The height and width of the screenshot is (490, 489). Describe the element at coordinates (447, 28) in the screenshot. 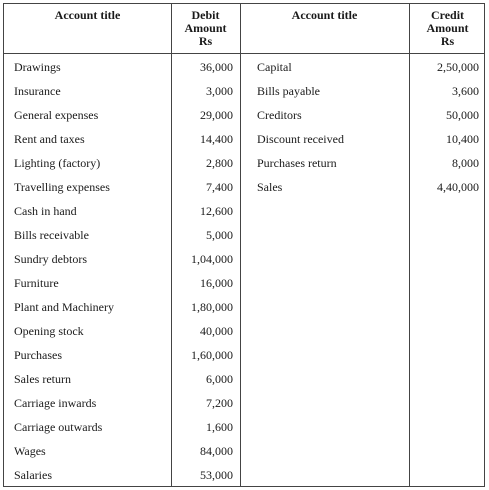

I see `credit-amount-header: Credit Amount Rs` at that location.